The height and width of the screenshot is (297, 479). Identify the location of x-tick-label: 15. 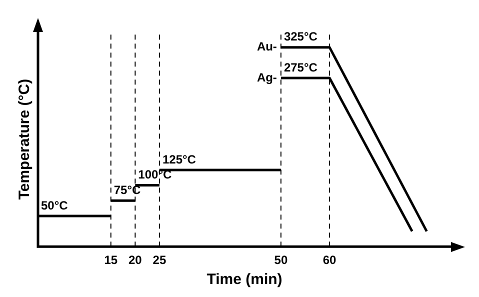
(111, 260).